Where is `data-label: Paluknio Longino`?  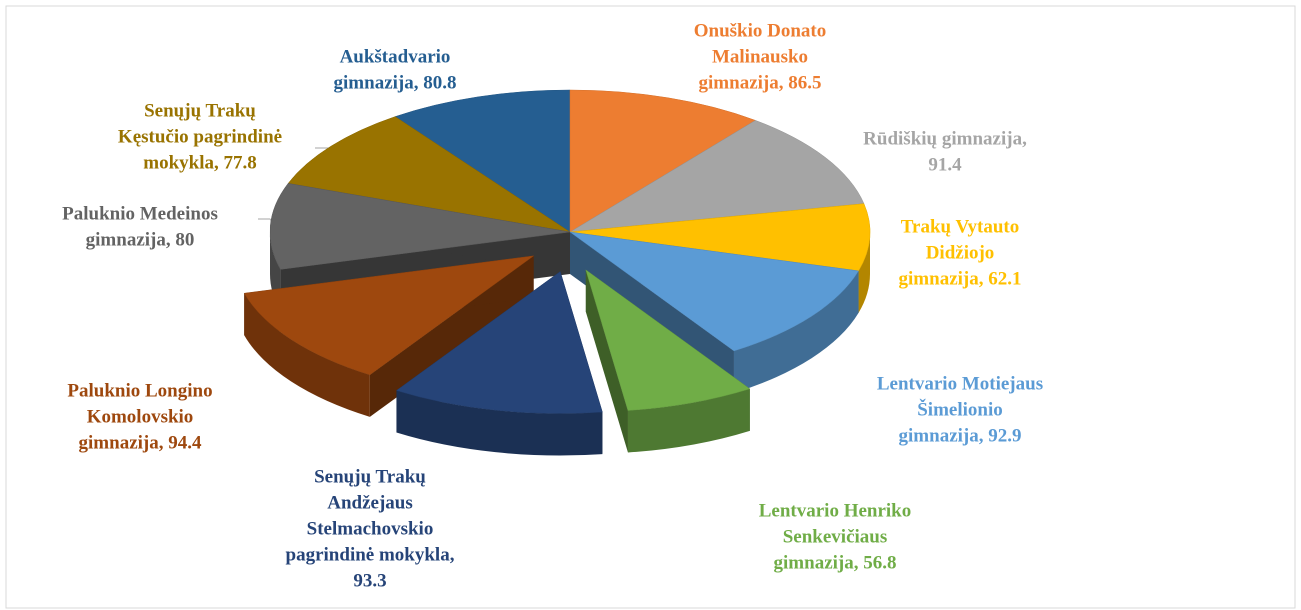 data-label: Paluknio Longino is located at coordinates (139, 390).